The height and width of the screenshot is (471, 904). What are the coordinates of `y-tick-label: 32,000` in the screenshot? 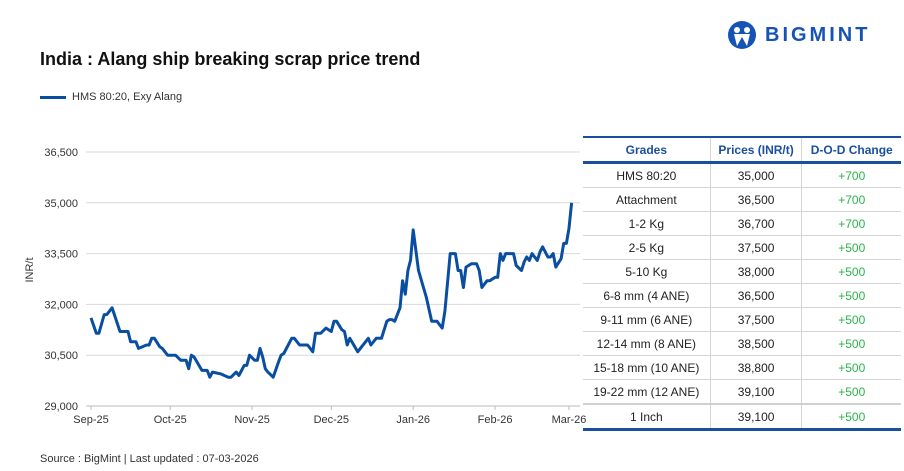 It's located at (61, 305).